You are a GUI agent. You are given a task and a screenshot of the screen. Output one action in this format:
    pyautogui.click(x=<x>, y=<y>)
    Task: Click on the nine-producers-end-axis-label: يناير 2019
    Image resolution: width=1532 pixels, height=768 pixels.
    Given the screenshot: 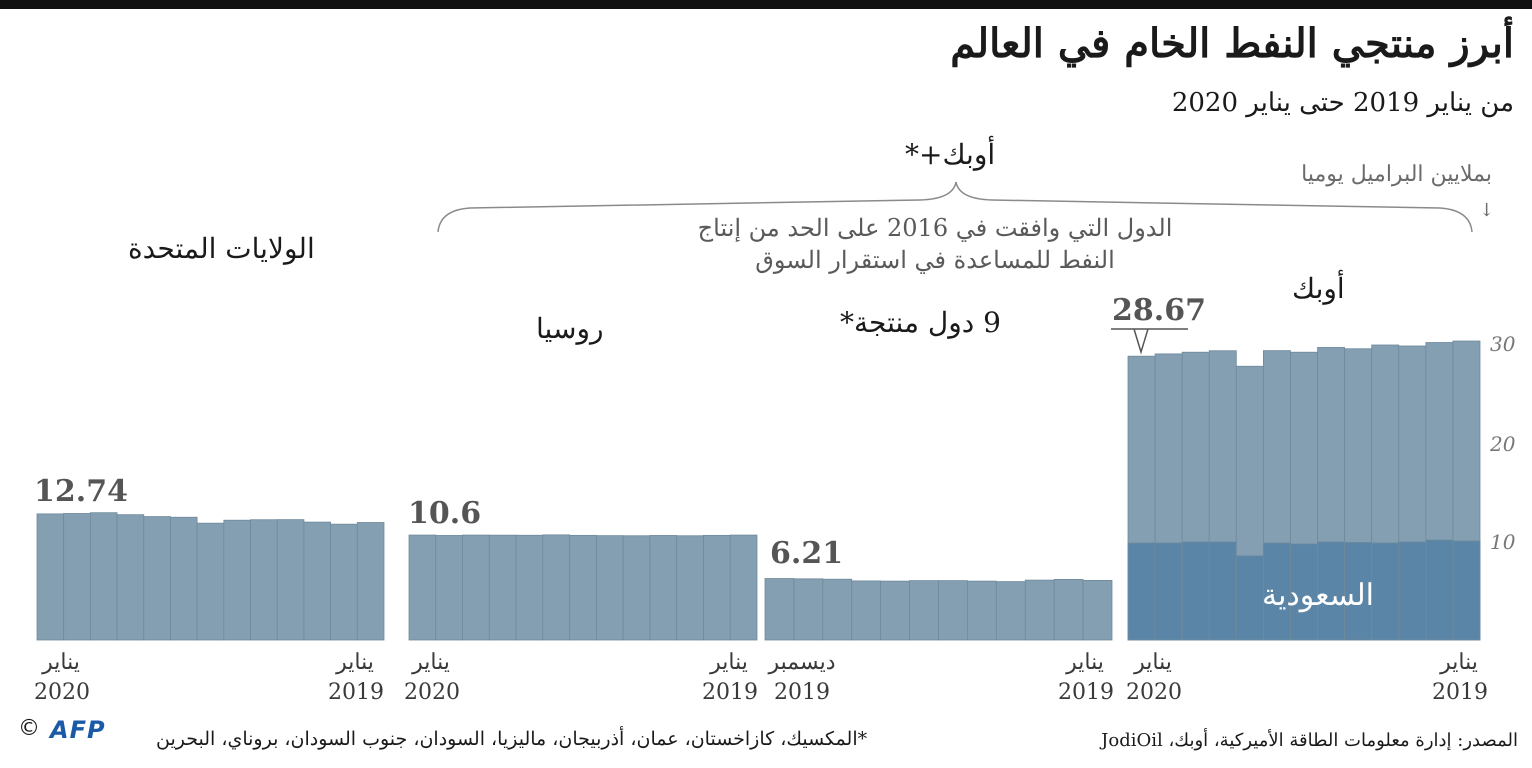 What is the action you would take?
    pyautogui.click(x=1086, y=678)
    